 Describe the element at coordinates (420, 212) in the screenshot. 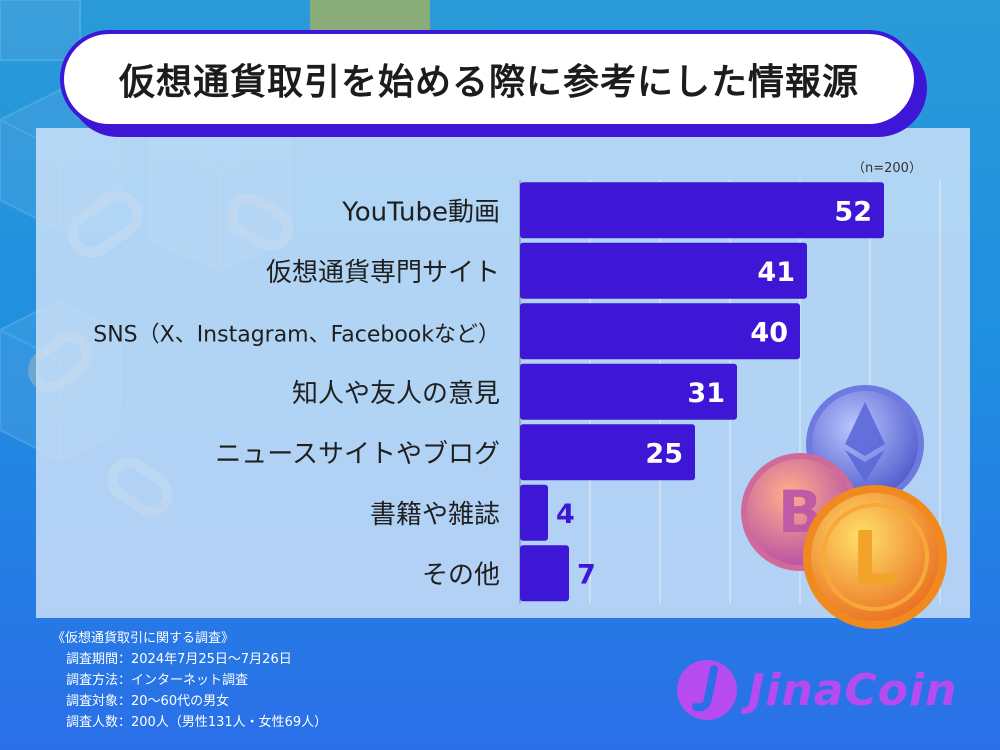

I see `chart-category-label: YouTube動画` at that location.